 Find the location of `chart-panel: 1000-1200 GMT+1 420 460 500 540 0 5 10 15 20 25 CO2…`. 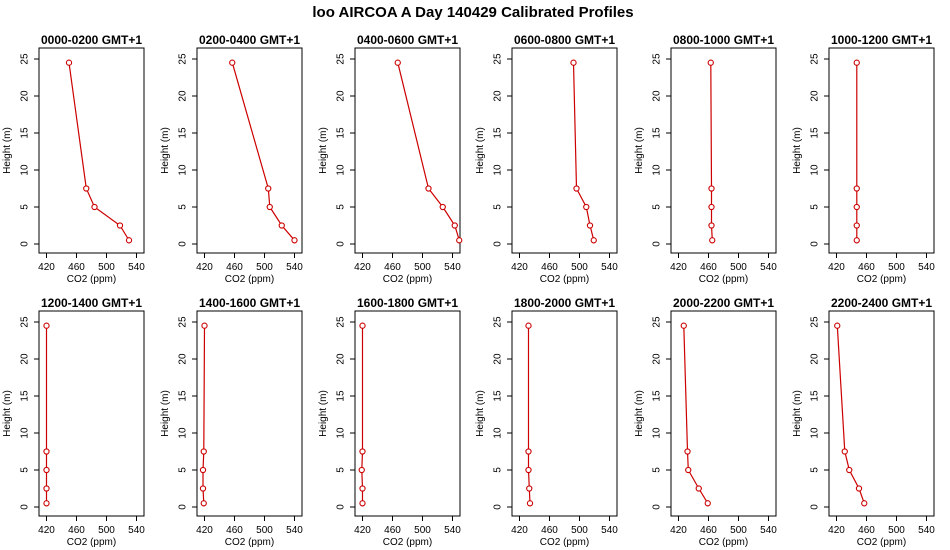

chart-panel: 1000-1200 GMT+1 420 460 500 540 0 5 10 15 20 25 CO2… is located at coordinates (863, 159).